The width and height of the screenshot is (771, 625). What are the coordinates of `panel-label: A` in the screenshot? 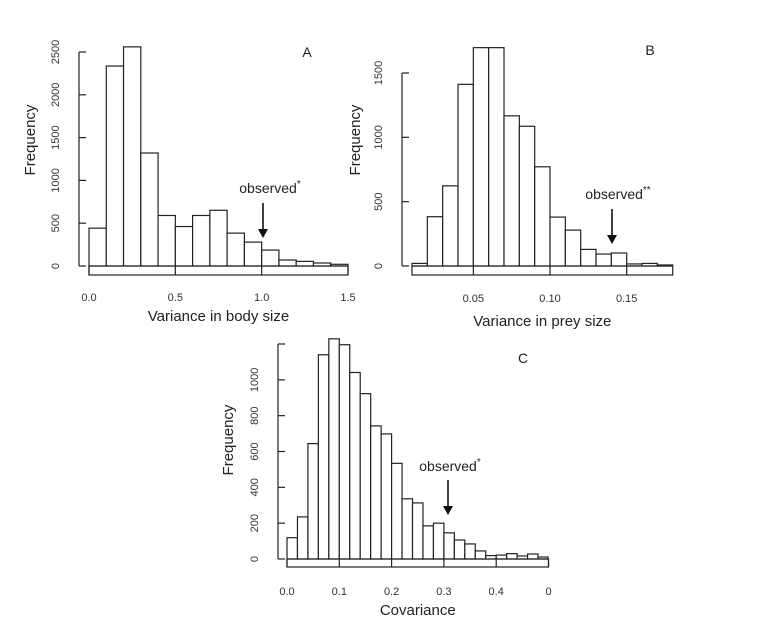 It's located at (307, 52).